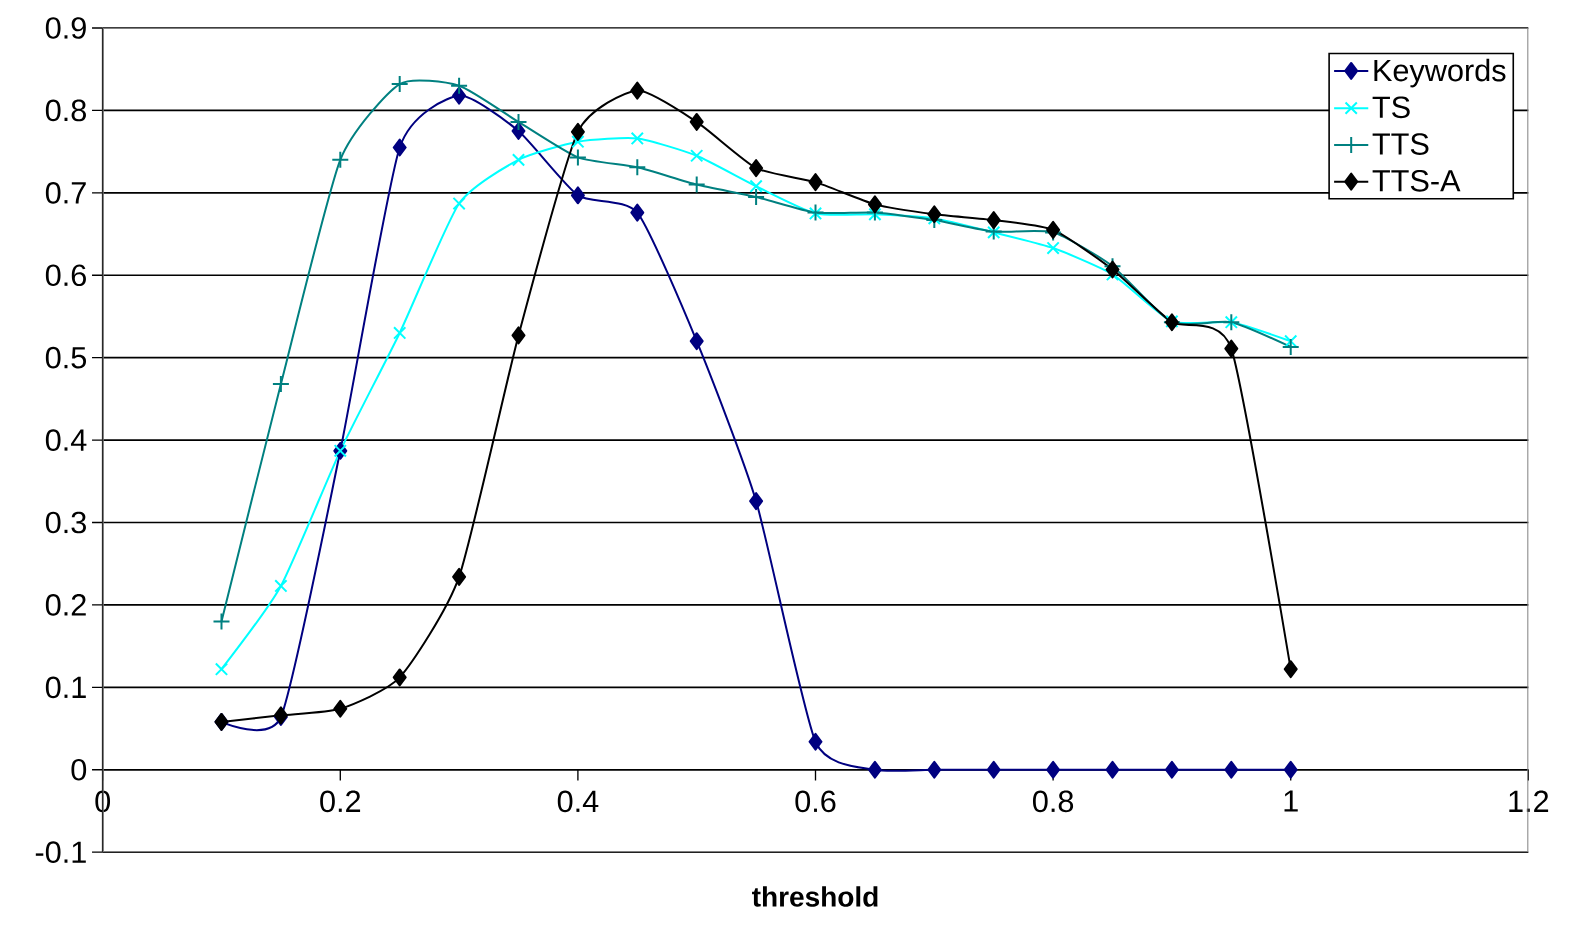 The height and width of the screenshot is (935, 1571). What do you see at coordinates (1391, 107) in the screenshot?
I see `legend-label: TS` at bounding box center [1391, 107].